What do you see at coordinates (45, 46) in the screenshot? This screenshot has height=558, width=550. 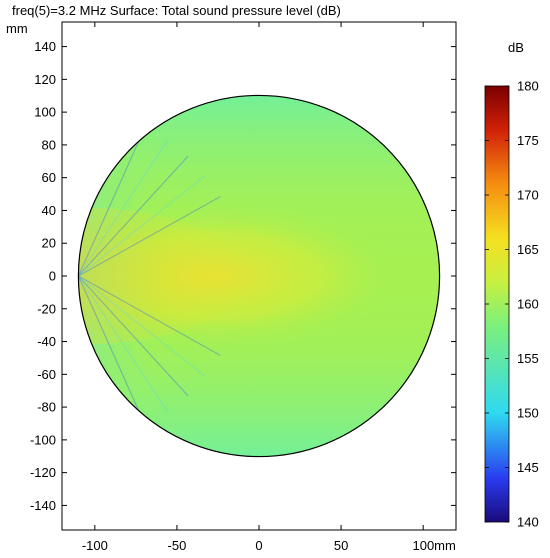 I see `y-tick-label: 140` at bounding box center [45, 46].